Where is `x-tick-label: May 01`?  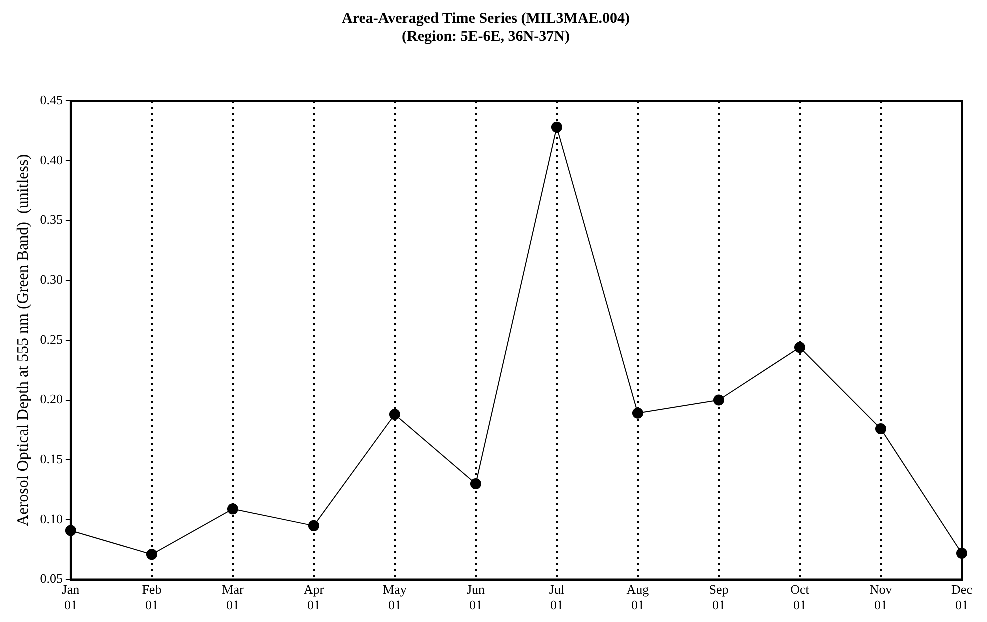 x-tick-label: May 01 is located at coordinates (395, 597).